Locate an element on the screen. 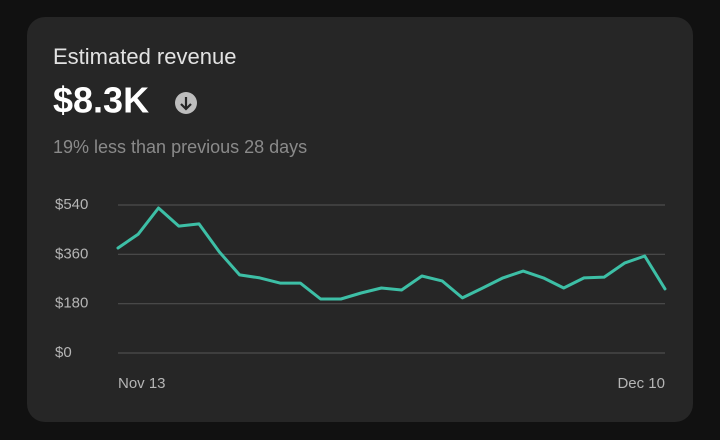  x-tick-label: Nov 13 is located at coordinates (142, 383).